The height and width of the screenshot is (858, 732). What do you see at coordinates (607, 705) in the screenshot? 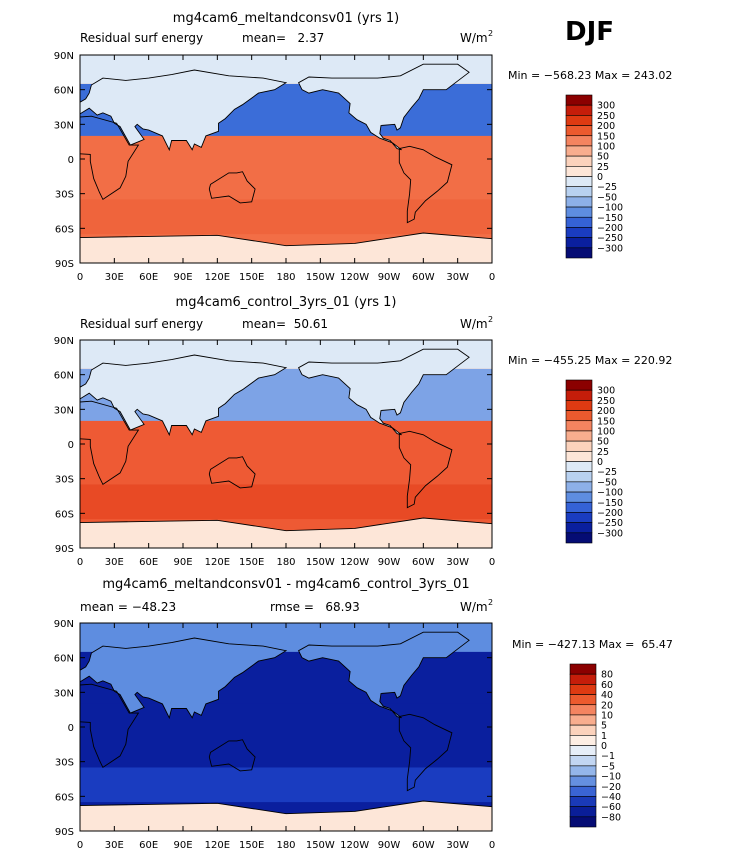
I see `colorbar-label: 20` at bounding box center [607, 705].